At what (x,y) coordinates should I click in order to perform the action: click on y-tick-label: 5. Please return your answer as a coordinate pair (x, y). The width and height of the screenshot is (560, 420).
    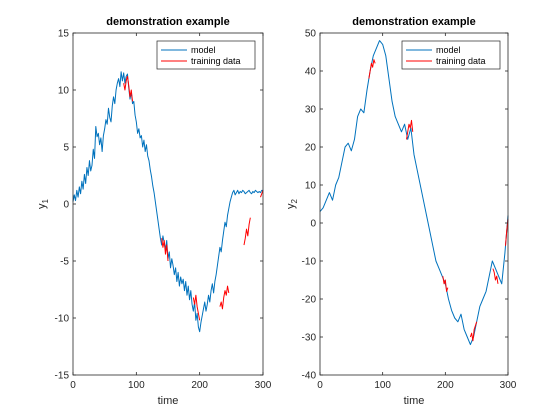
    Looking at the image, I should click on (66, 148).